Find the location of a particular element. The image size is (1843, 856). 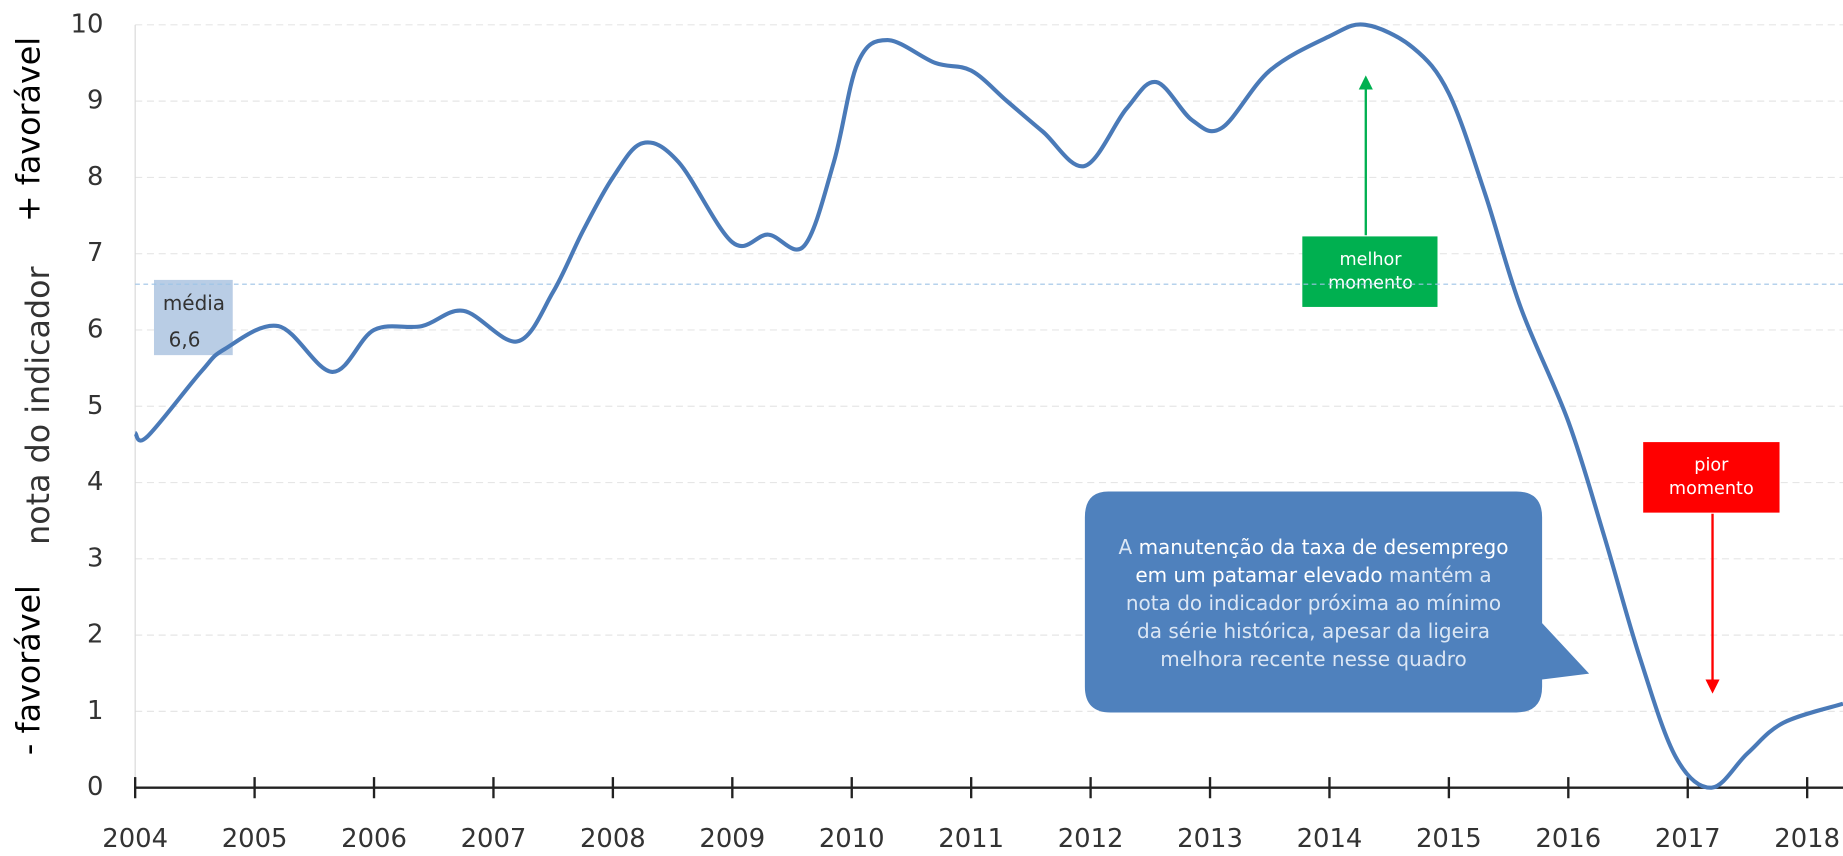

y-tick-label: 6 is located at coordinates (95, 329).